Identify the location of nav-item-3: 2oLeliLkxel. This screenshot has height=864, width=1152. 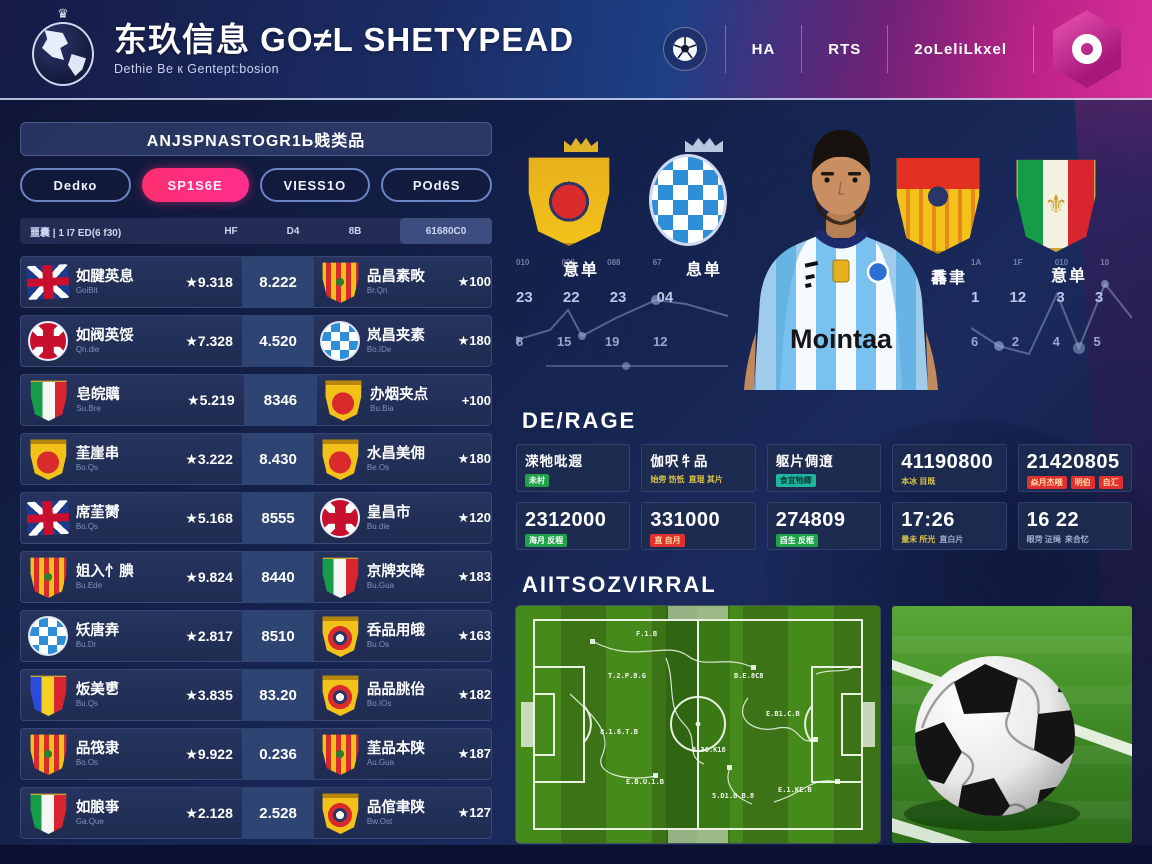
(960, 49).